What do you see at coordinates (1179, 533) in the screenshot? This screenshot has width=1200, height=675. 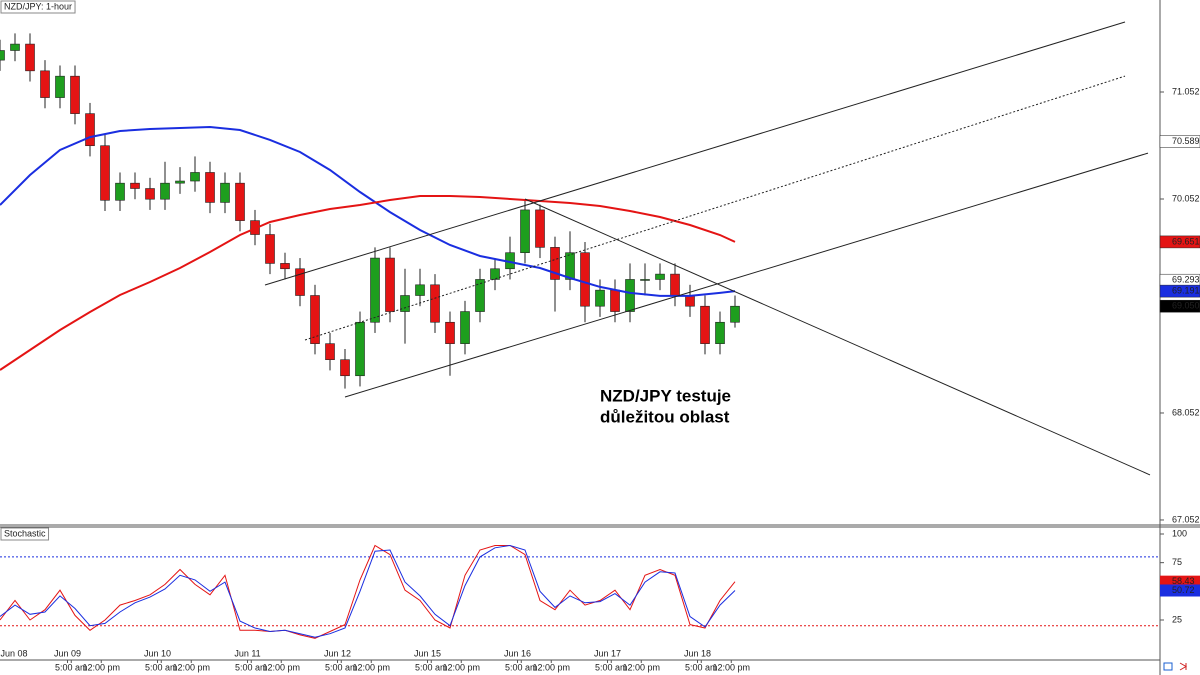 I see `y-tick-label: 100` at bounding box center [1179, 533].